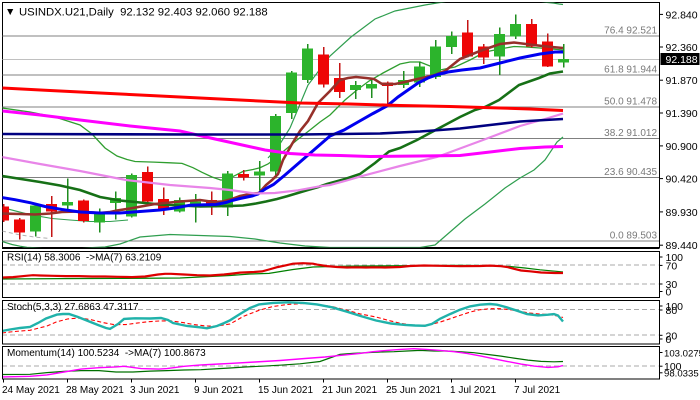 The image size is (700, 400). What do you see at coordinates (537, 390) in the screenshot?
I see `svg-text: 7 Jul 2021` at bounding box center [537, 390].